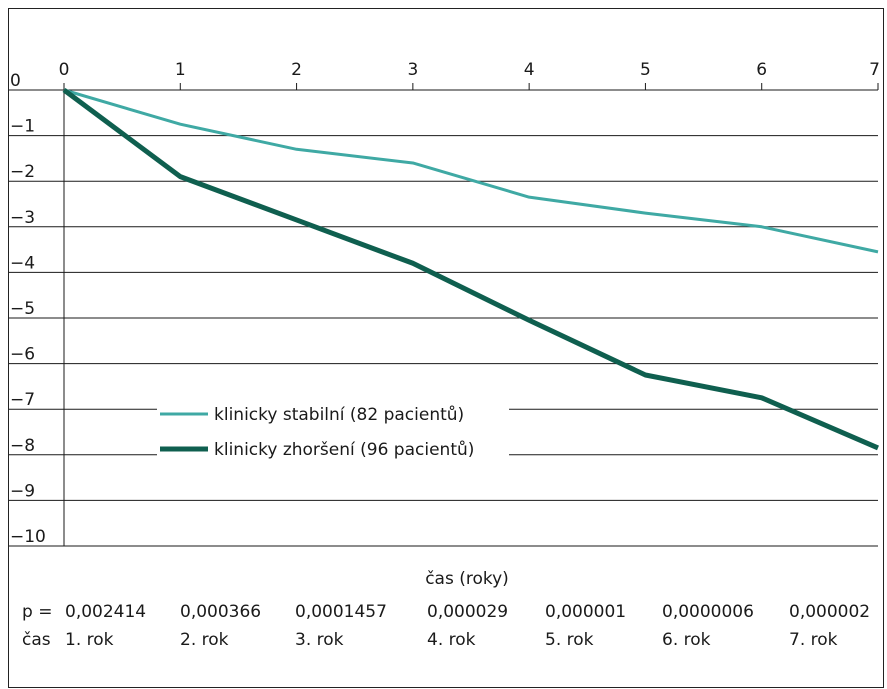 The width and height of the screenshot is (887, 689). I want to click on y-tick-label: −6, so click(22, 355).